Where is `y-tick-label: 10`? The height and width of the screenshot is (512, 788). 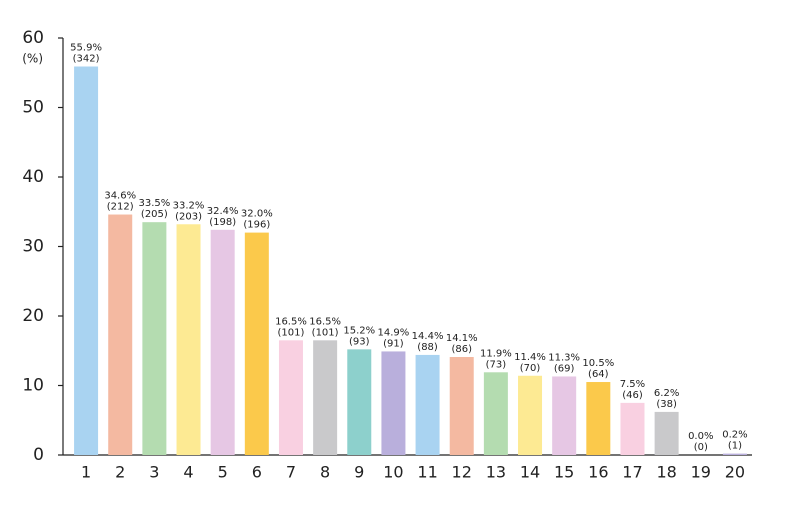 y-tick-label: 10 is located at coordinates (33, 386).